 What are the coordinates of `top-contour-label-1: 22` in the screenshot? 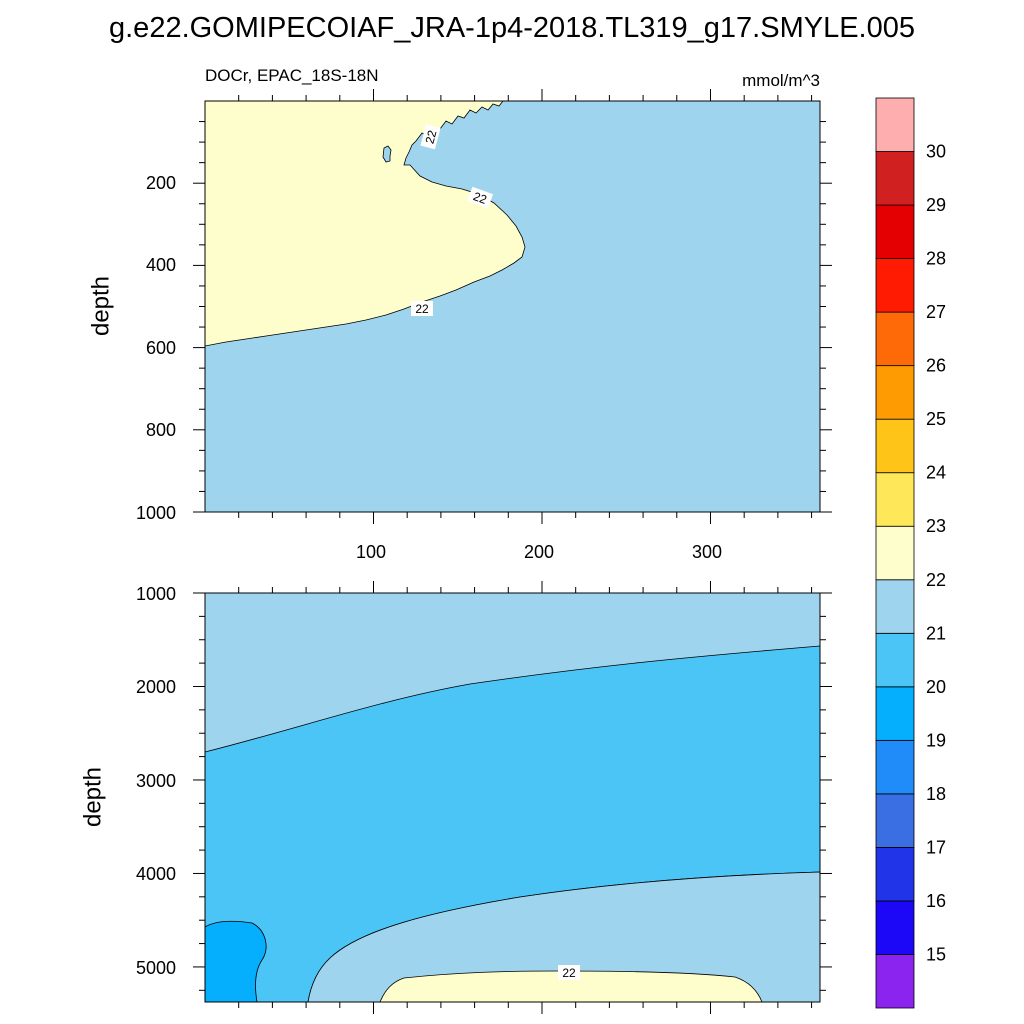 It's located at (430, 137).